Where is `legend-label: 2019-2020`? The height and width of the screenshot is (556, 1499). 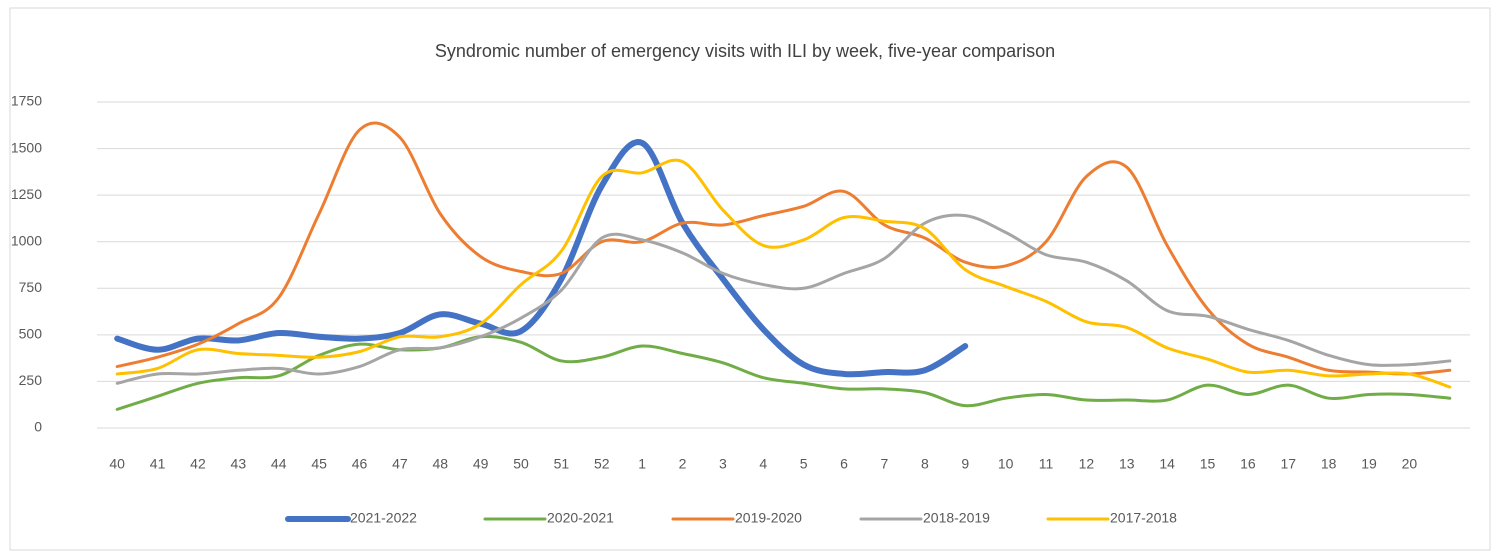 legend-label: 2019-2020 is located at coordinates (768, 518).